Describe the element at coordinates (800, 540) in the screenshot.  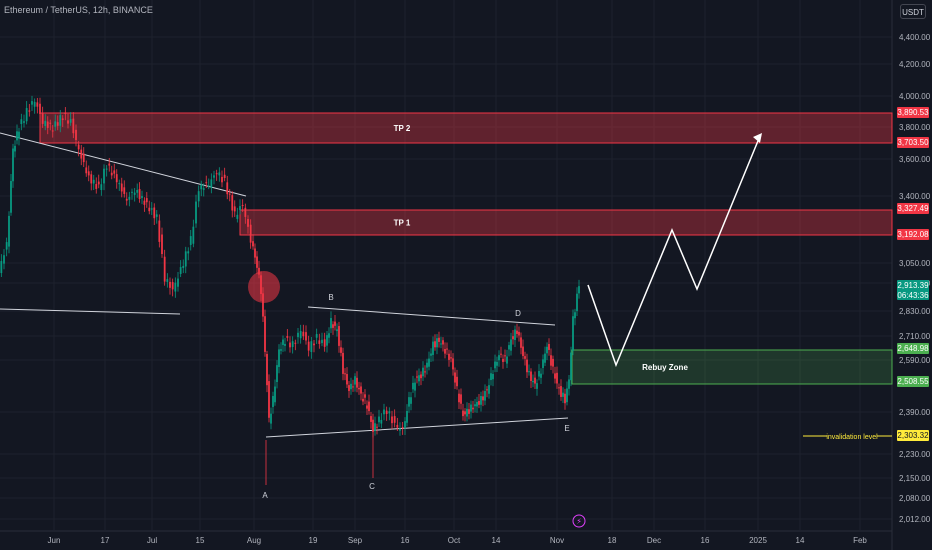
I see `time-tick-label: 14` at that location.